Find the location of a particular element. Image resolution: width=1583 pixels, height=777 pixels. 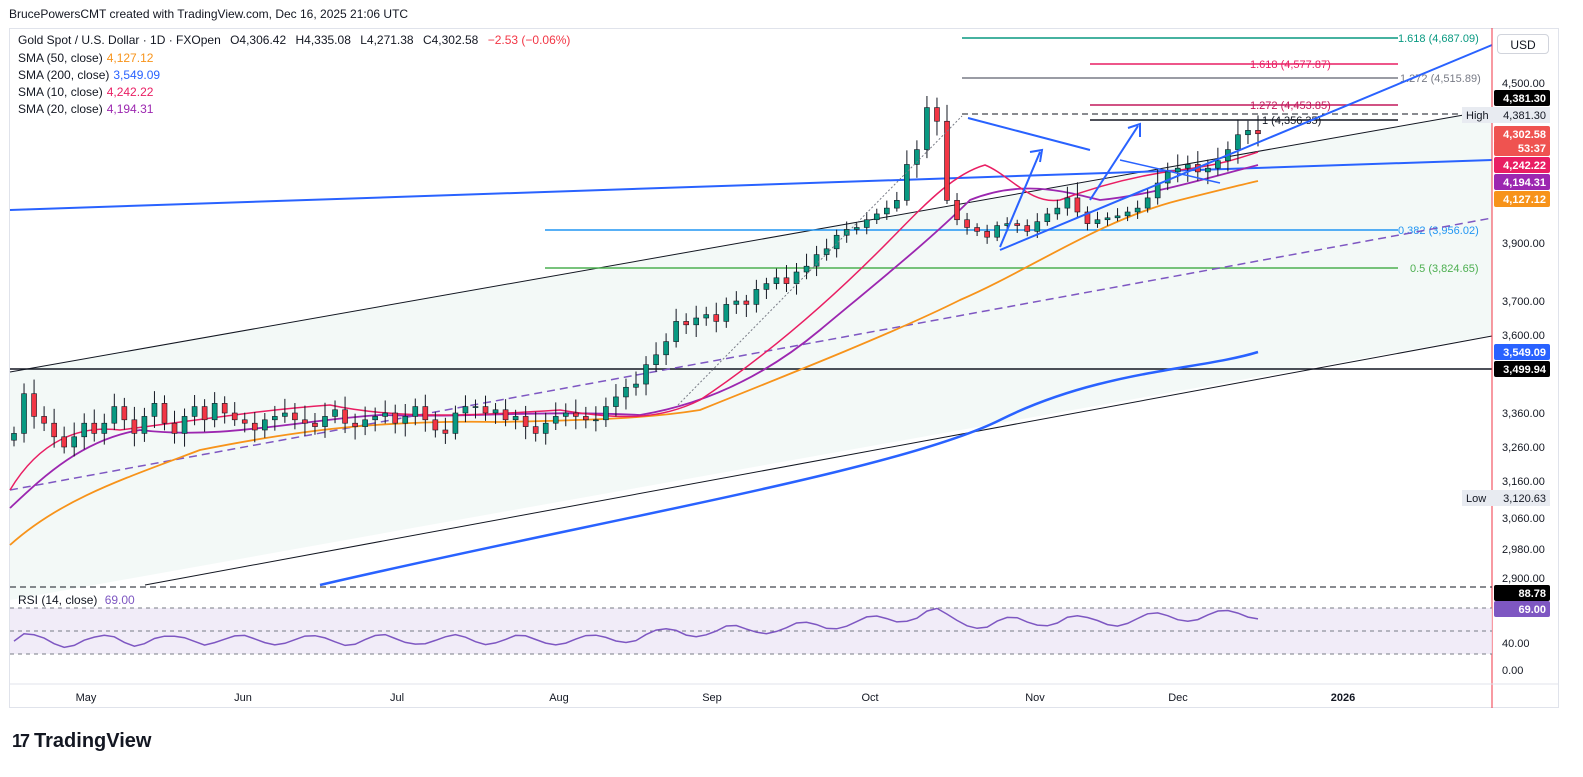

price-tick-label: 2,900.00 is located at coordinates (1523, 579).